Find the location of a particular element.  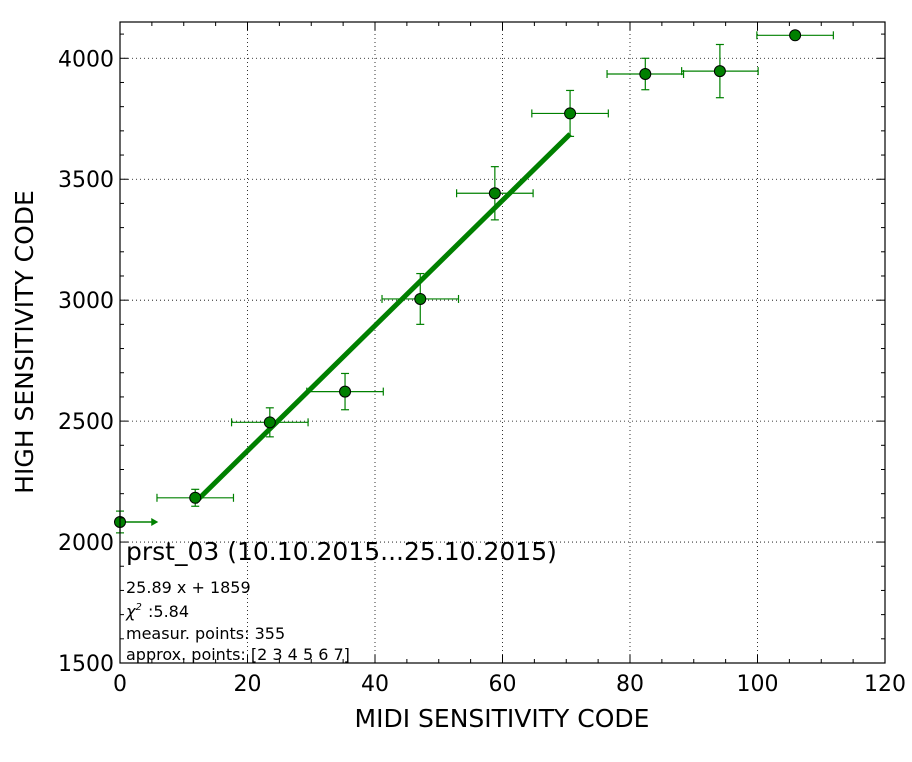

fit-equation: 25.89 x + 1859 is located at coordinates (188, 587).